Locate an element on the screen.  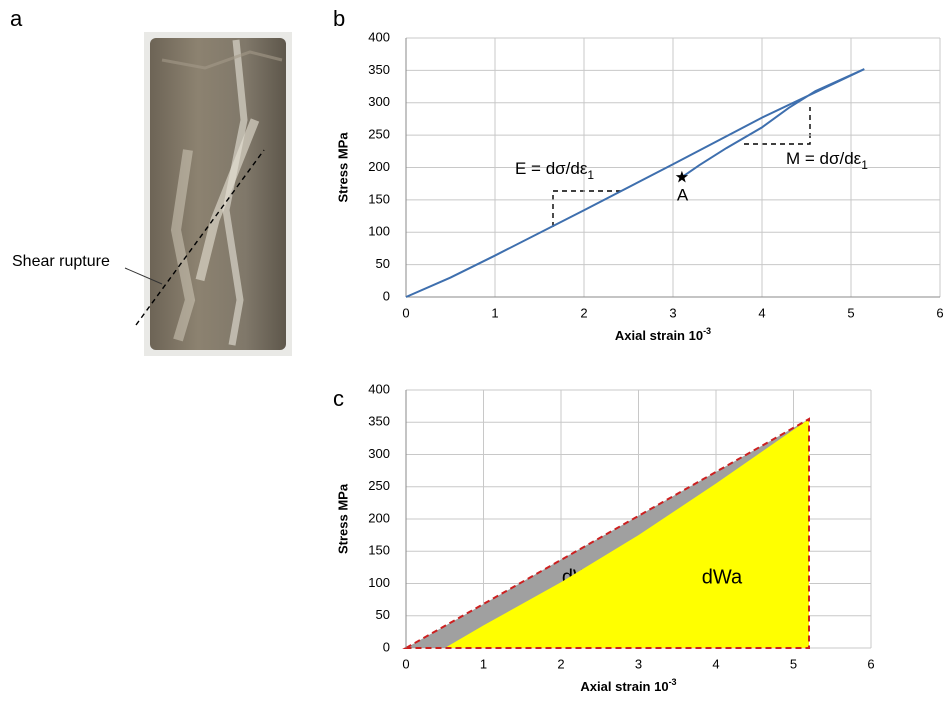
annotation: M = dσ/dε1 is located at coordinates (827, 160).